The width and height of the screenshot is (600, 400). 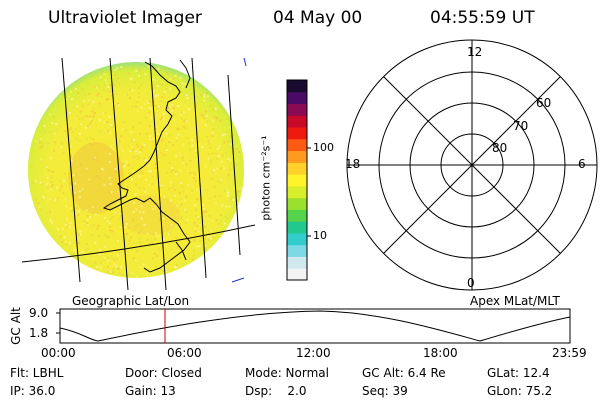 I want to click on polar-spoke, so click(x=472, y=165).